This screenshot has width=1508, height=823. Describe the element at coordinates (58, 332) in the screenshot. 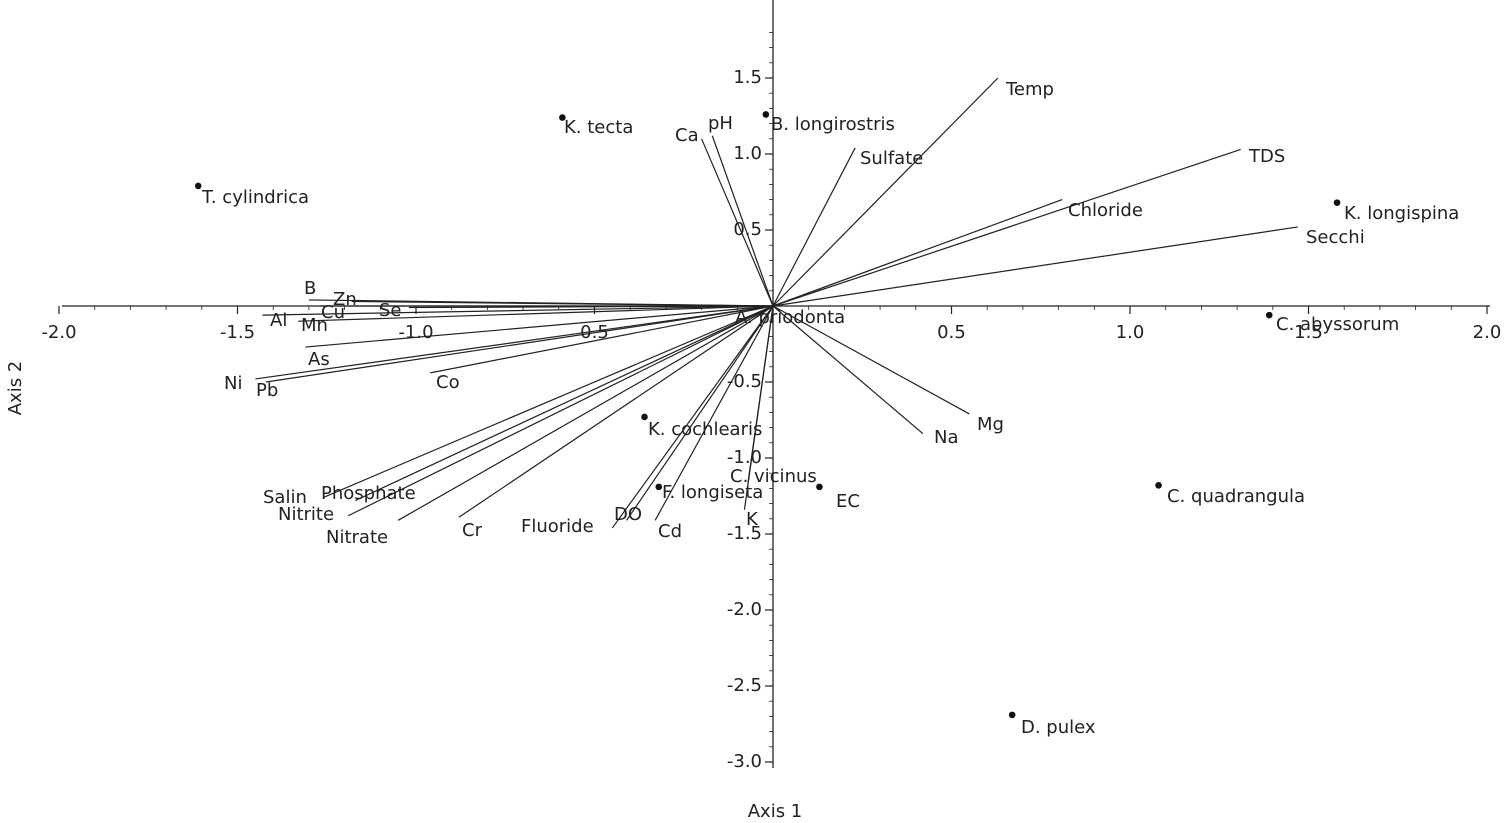

I see `x-tick-label: -2.0` at that location.